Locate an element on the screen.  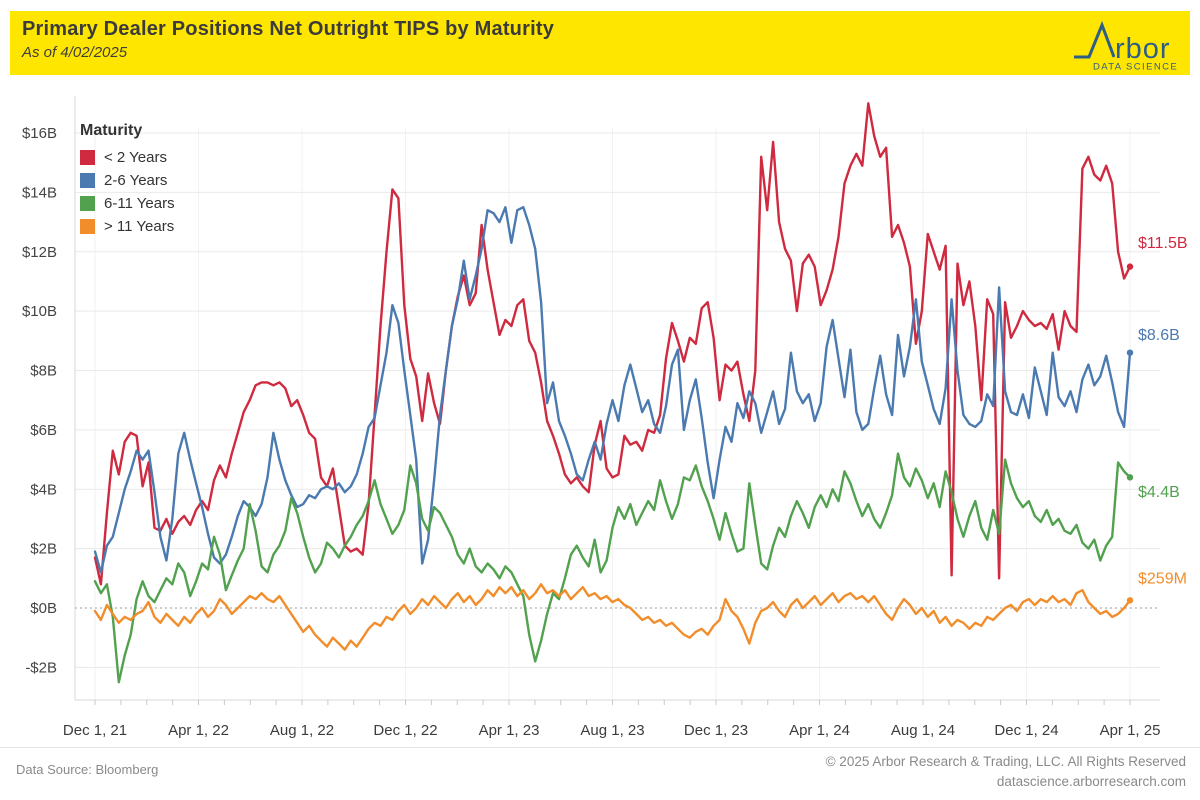
y-tick-label: $0B is located at coordinates (43, 608).